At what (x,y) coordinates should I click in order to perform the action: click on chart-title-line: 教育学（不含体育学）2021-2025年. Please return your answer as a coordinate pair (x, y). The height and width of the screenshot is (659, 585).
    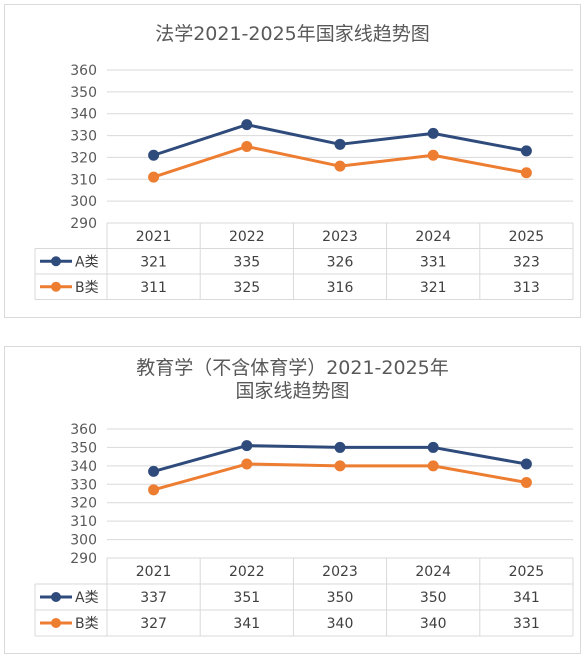
    Looking at the image, I should click on (292, 368).